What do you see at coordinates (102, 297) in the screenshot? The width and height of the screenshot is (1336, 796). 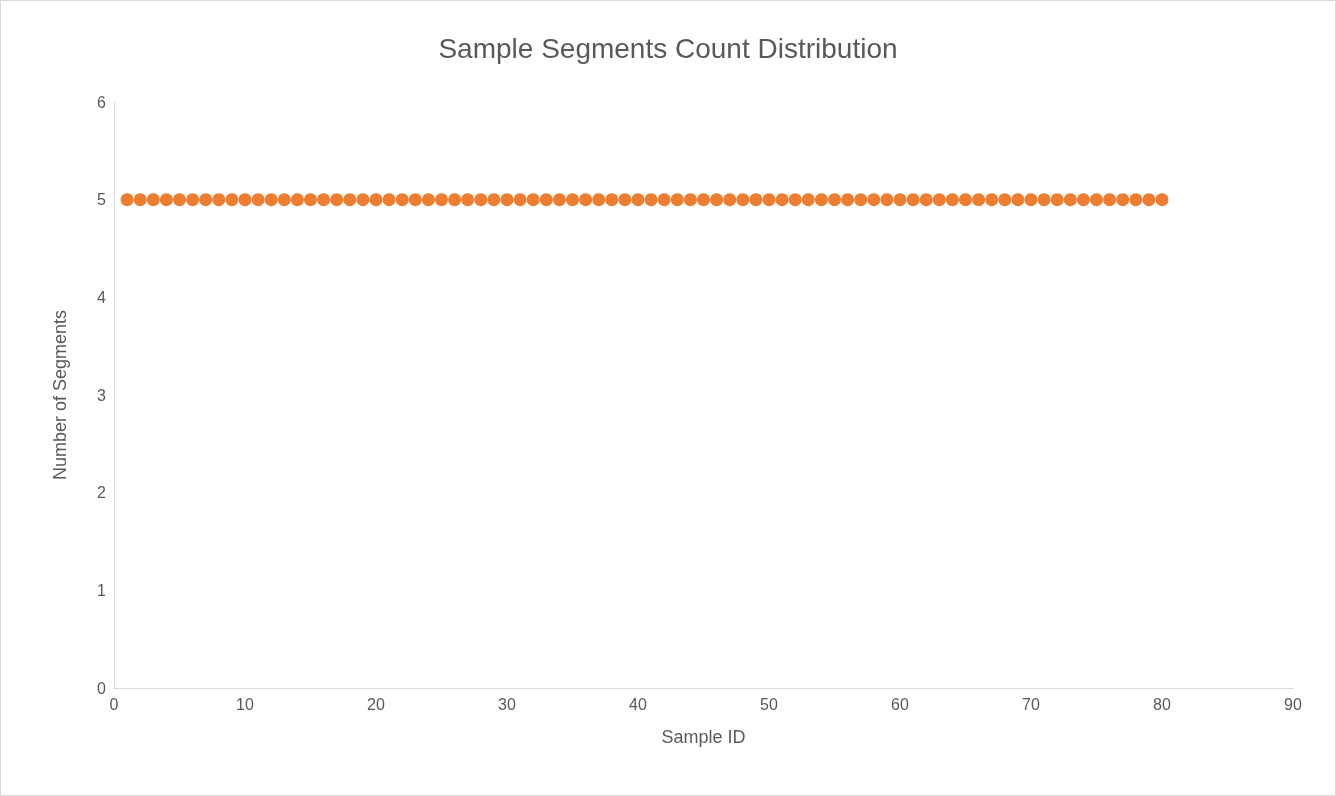 I see `y-tick-label: 4` at bounding box center [102, 297].